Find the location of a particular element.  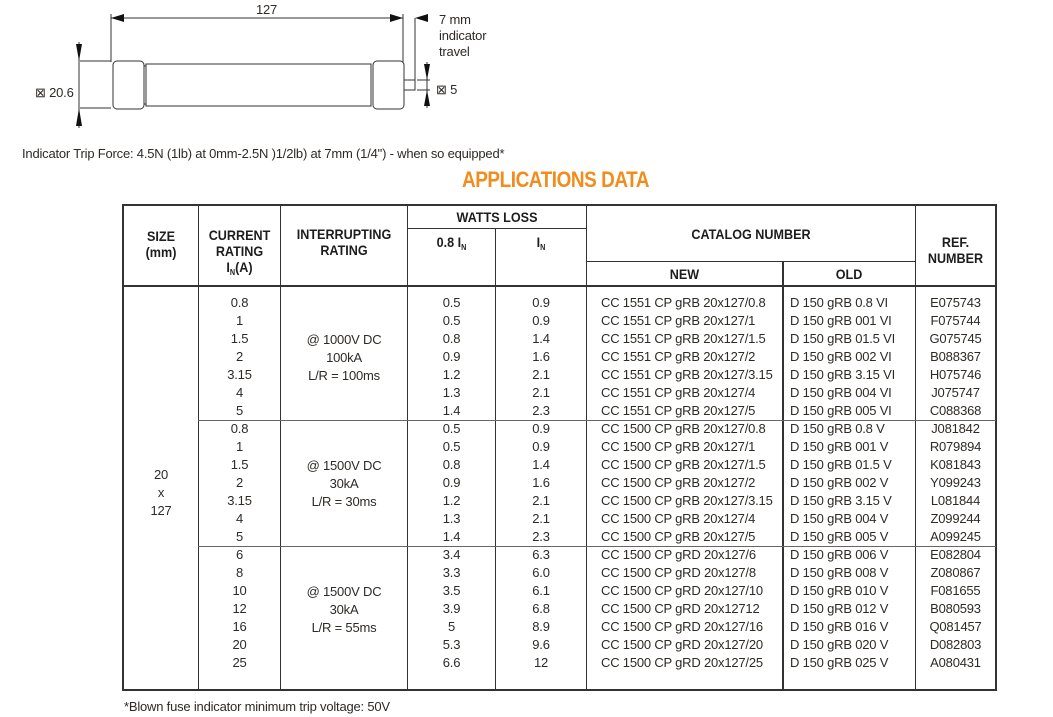

header-text: (A) is located at coordinates (244, 267).